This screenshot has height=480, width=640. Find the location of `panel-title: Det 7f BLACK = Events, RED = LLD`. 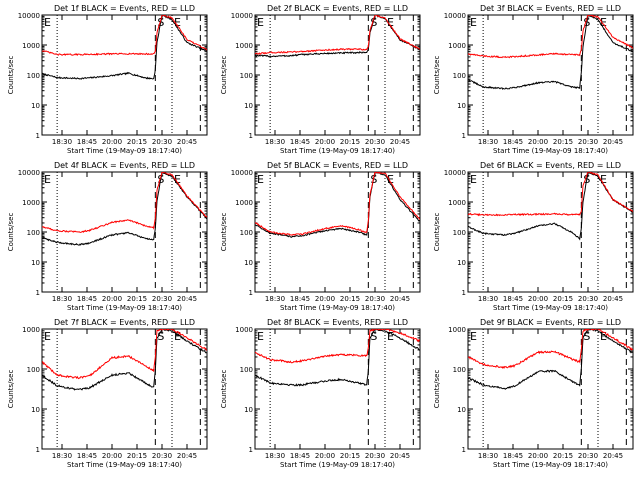

panel-title: Det 7f BLACK = Events, RED = LLD is located at coordinates (124, 322).